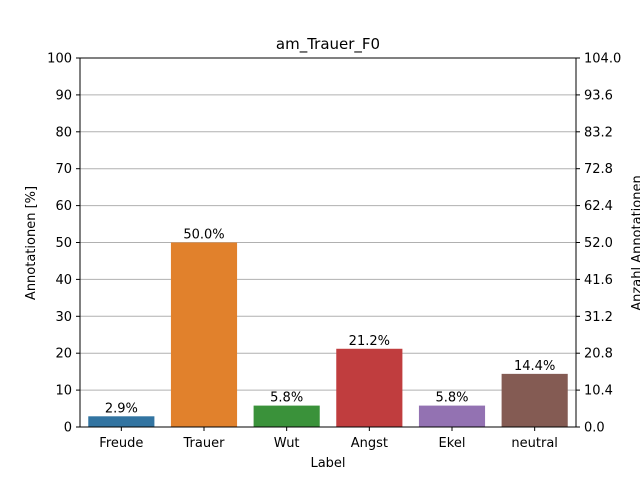 This screenshot has height=480, width=640. I want to click on y-axis-left-label: Annotationen [%], so click(31, 243).